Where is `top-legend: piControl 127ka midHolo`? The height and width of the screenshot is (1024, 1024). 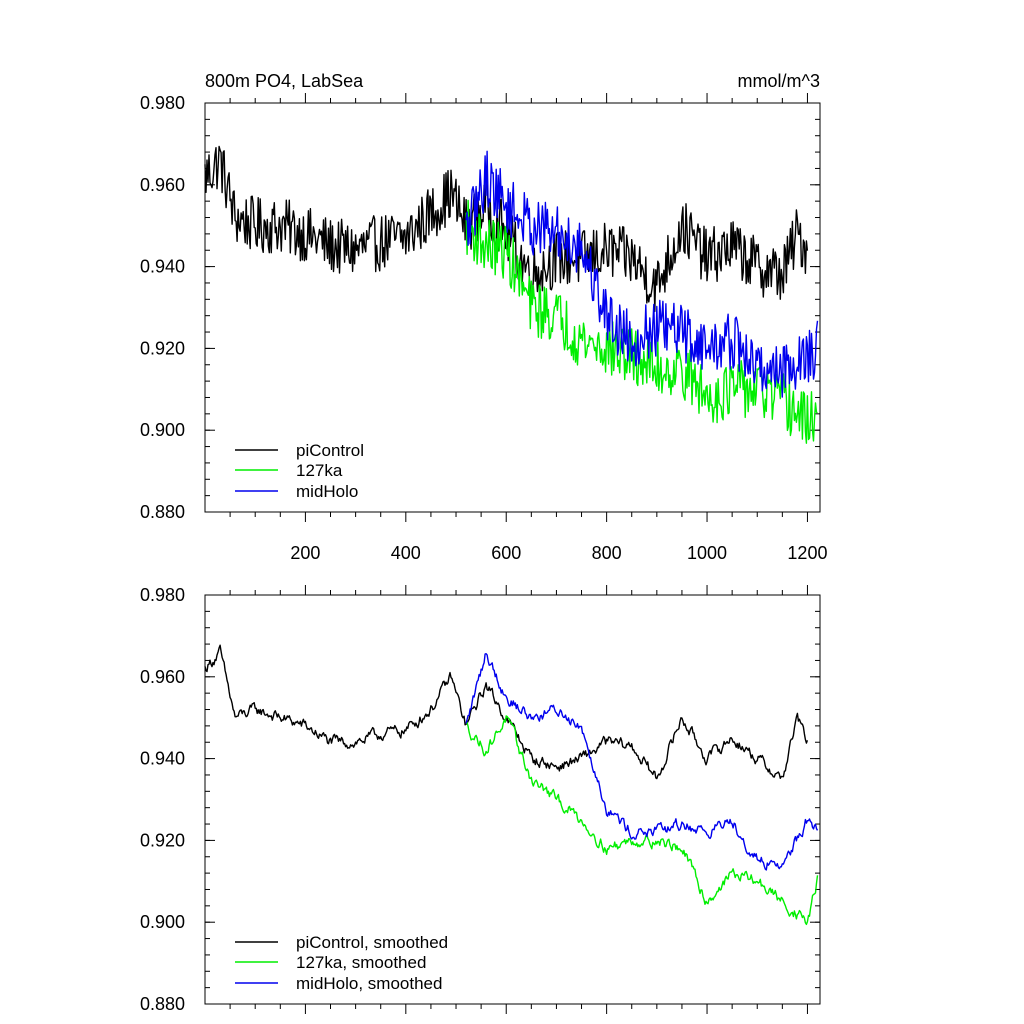 top-legend: piControl 127ka midHolo is located at coordinates (299, 471).